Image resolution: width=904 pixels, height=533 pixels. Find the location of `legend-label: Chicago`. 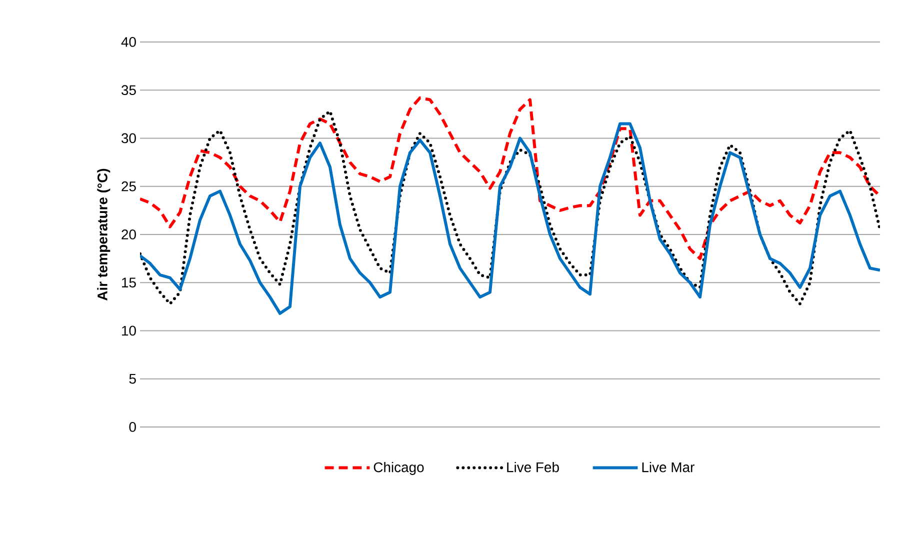

legend-label: Chicago is located at coordinates (399, 468).